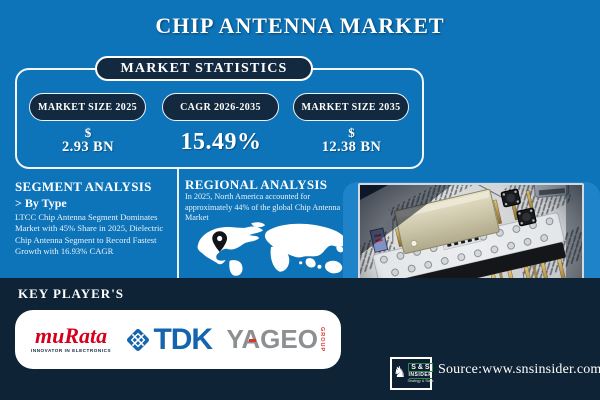 The width and height of the screenshot is (600, 400). Describe the element at coordinates (138, 339) in the screenshot. I see `tdk-diamond-icon` at that location.